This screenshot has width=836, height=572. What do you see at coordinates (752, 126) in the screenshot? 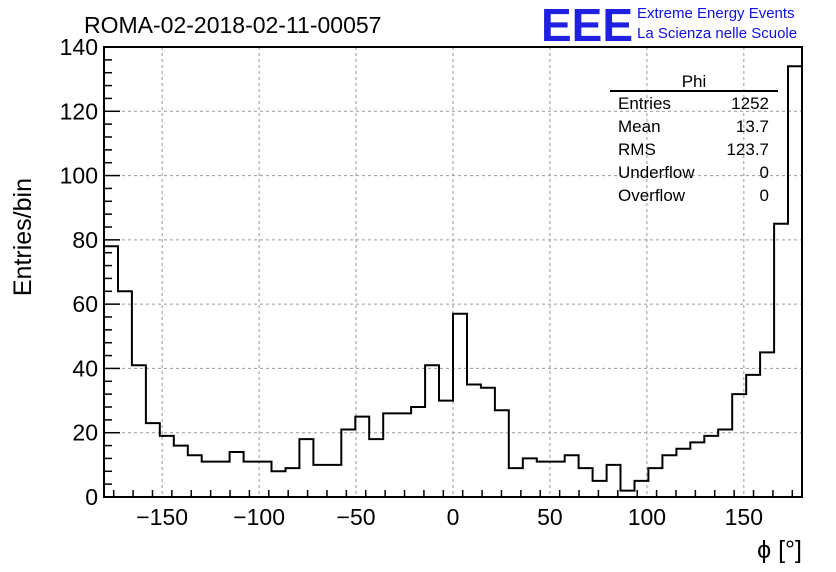
I see `stats-value-mean: 13.7` at bounding box center [752, 126].